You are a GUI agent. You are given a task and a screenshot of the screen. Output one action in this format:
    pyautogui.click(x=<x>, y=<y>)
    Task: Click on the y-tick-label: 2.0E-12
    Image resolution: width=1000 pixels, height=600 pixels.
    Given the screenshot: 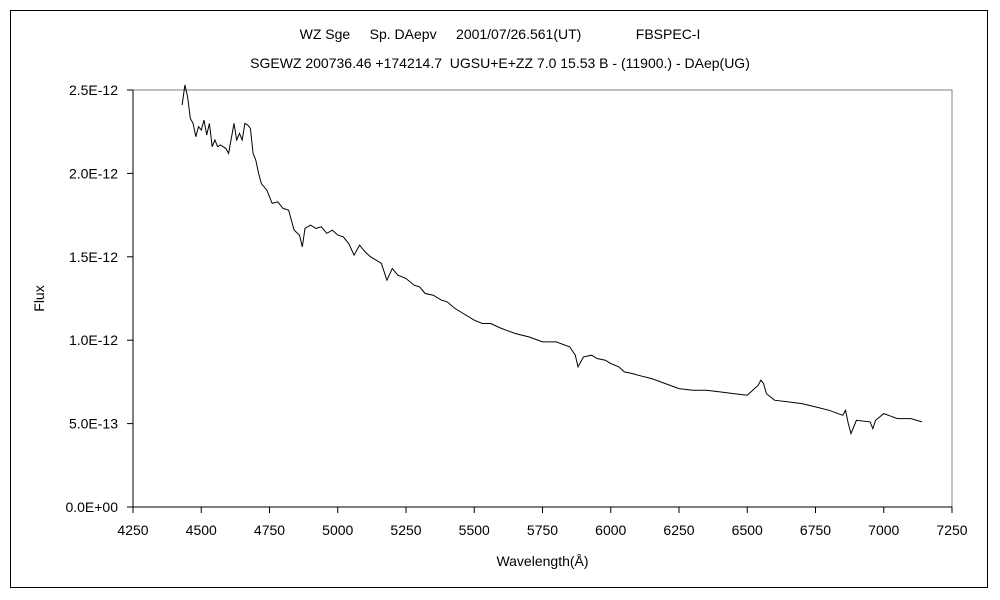 What is the action you would take?
    pyautogui.click(x=93, y=173)
    